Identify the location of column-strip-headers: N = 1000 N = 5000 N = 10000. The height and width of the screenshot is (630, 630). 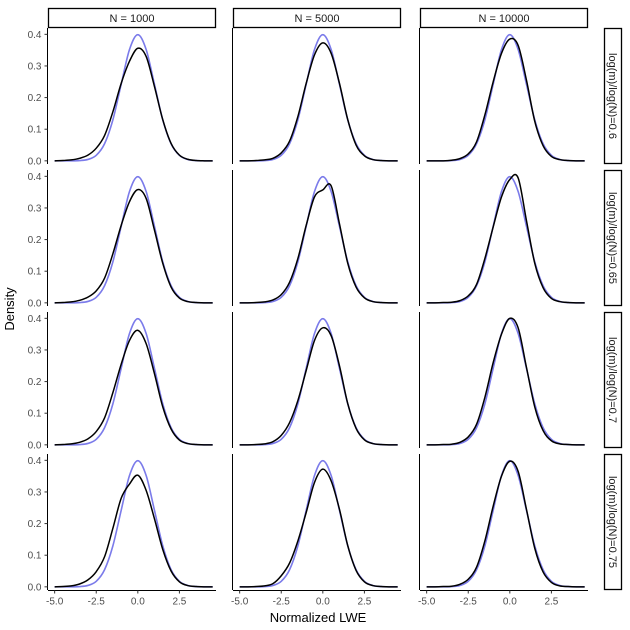
(318, 18).